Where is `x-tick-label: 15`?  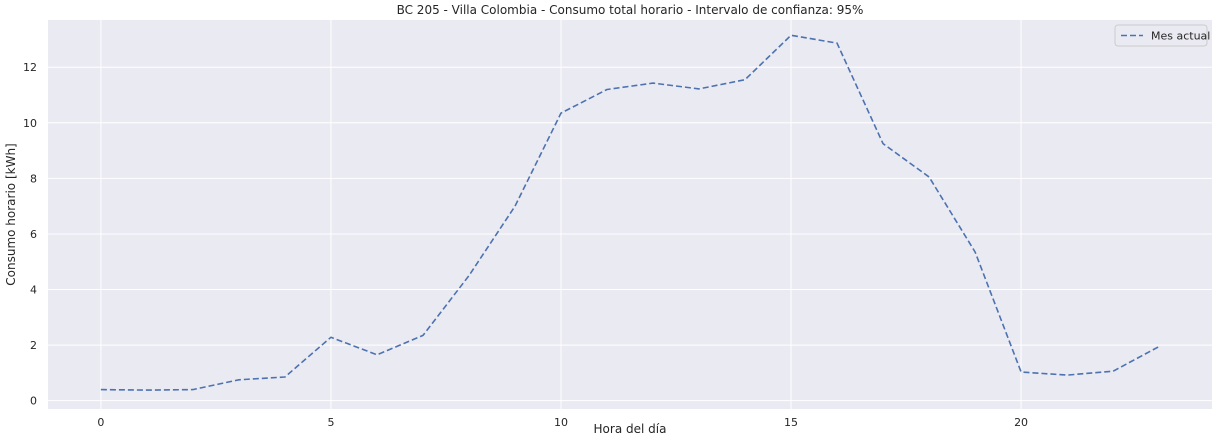
x-tick-label: 15 is located at coordinates (791, 422).